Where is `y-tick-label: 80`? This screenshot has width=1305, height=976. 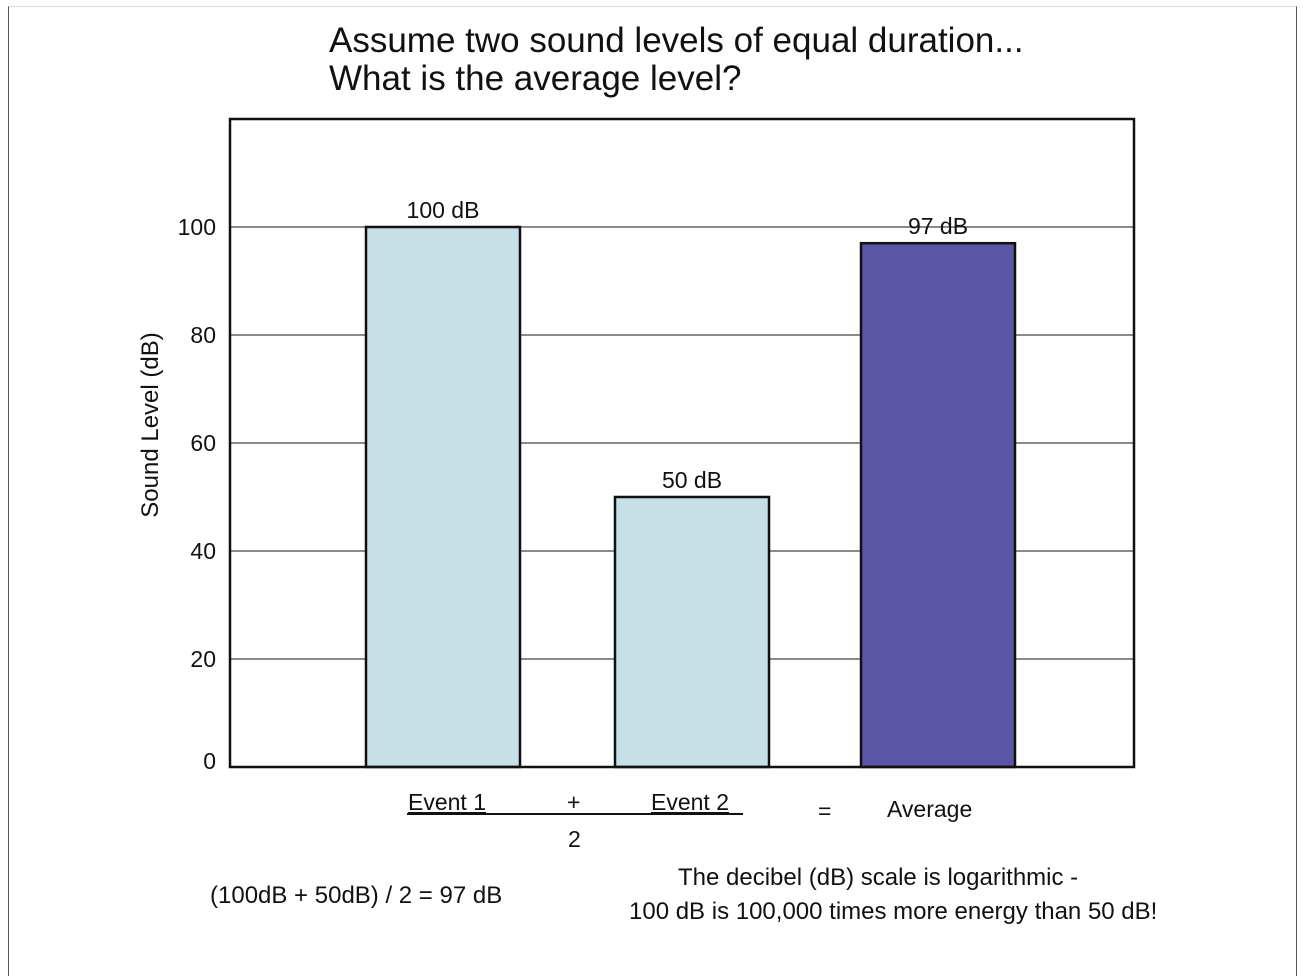
y-tick-label: 80 is located at coordinates (203, 335).